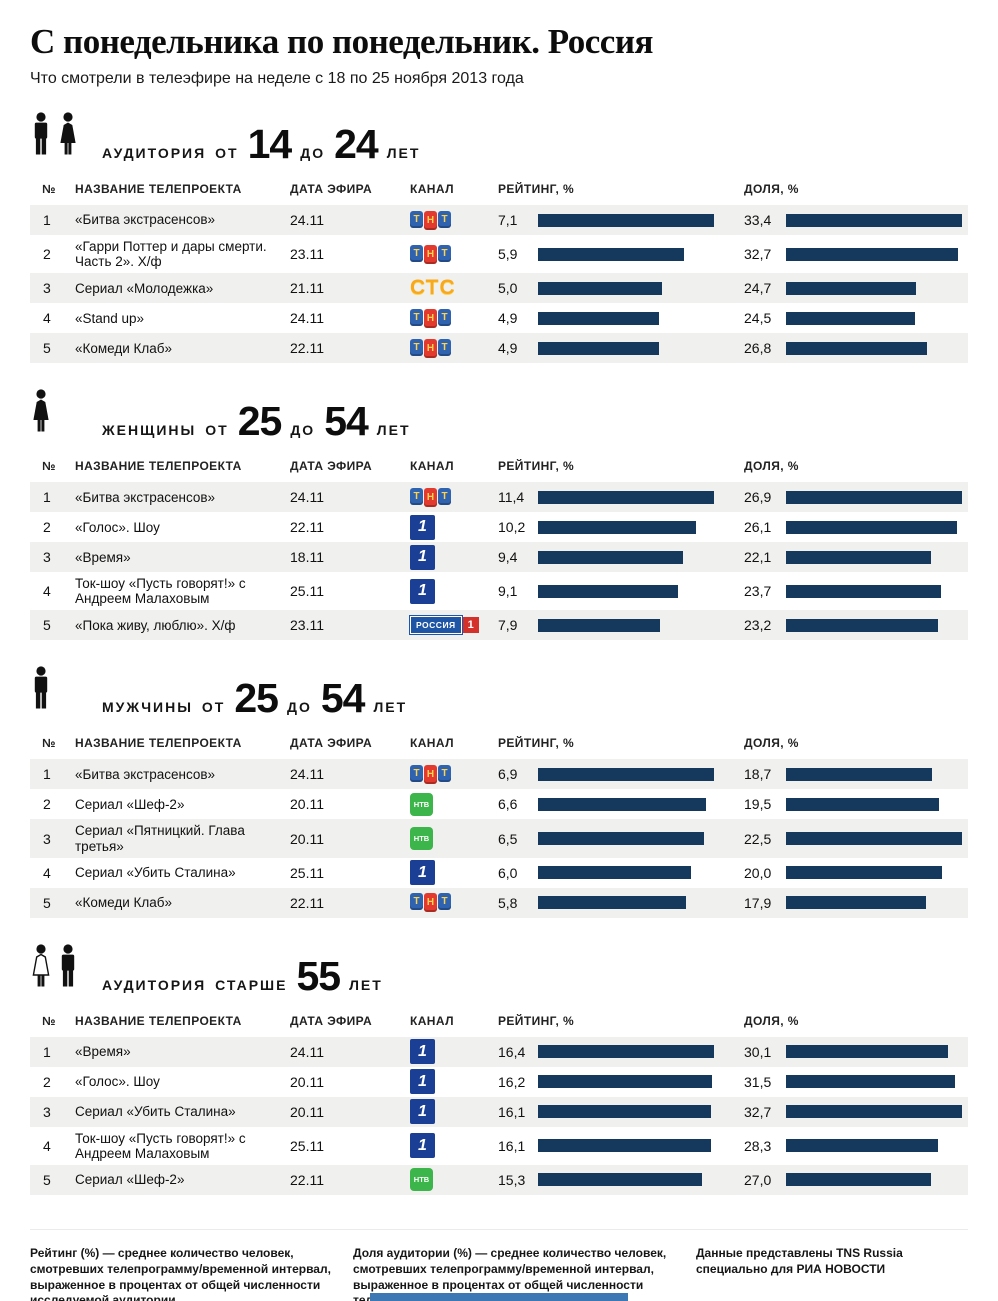  Describe the element at coordinates (270, 144) in the screenshot. I see `section-title-age: 14` at that location.